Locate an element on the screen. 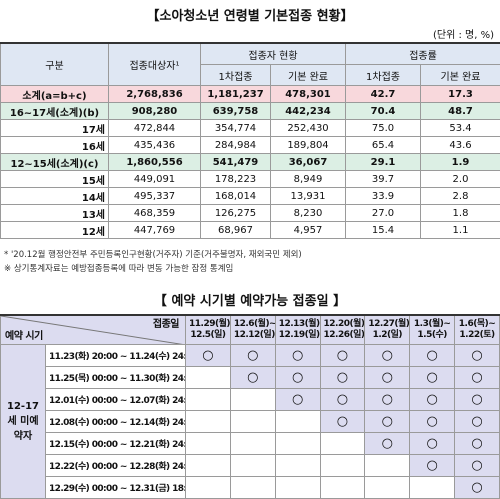 Image resolution: width=500 pixels, height=499 pixels. period: 12.22(수) 00:00 ~ 12.28(화) 24:00 is located at coordinates (115, 465).